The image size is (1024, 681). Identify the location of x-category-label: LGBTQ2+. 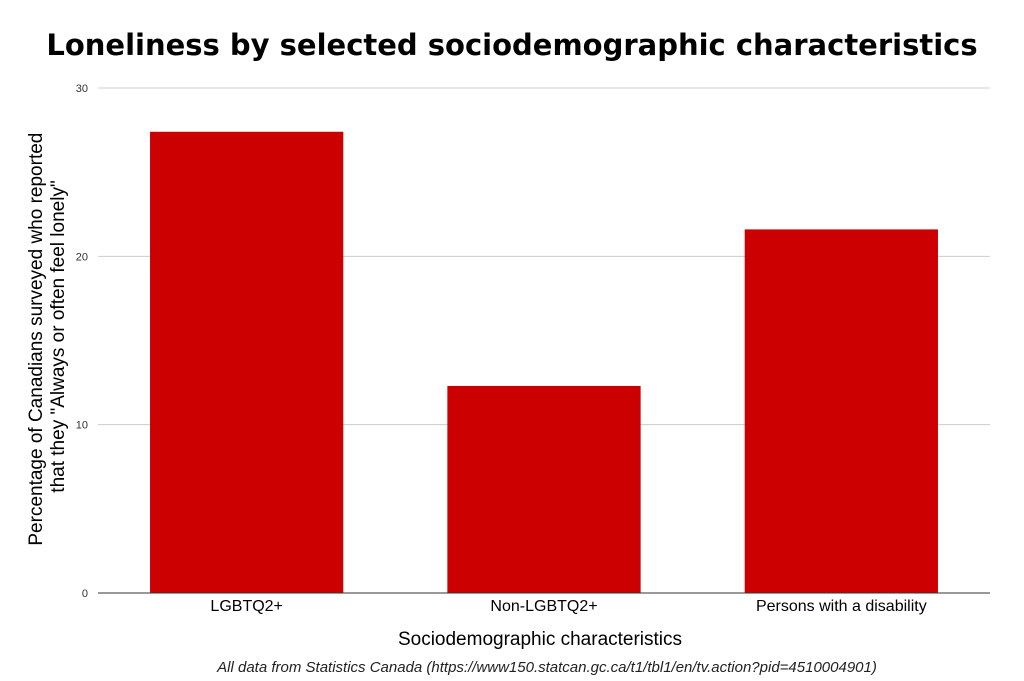
(246, 606).